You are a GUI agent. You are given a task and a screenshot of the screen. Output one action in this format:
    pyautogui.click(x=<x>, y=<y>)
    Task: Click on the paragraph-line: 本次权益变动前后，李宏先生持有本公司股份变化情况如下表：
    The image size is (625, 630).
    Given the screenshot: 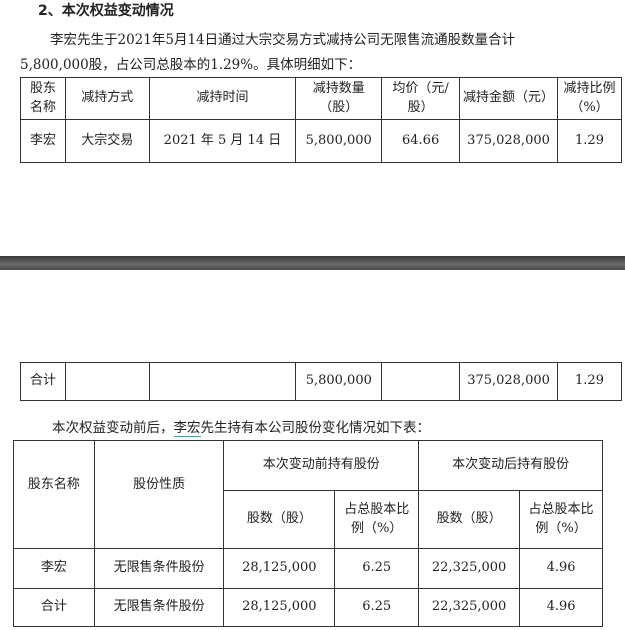 What is the action you would take?
    pyautogui.click(x=241, y=426)
    